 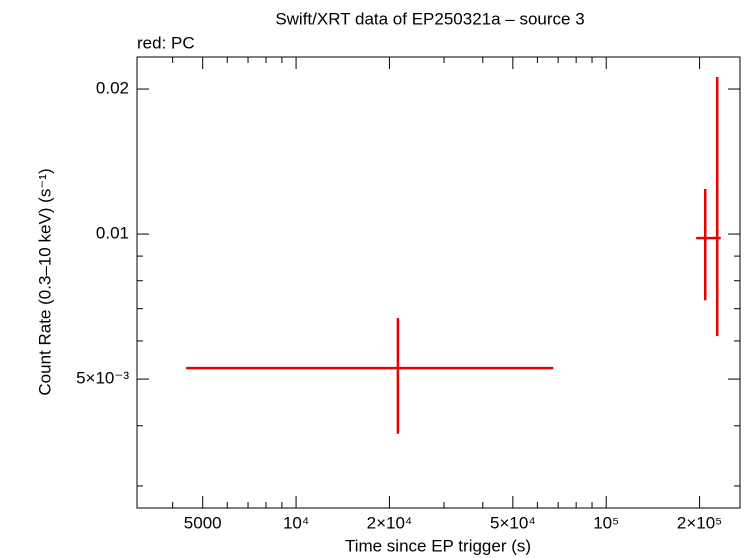 I want to click on chart-title: Swift/XRT data of EP250321a – source 3, so click(x=429, y=18).